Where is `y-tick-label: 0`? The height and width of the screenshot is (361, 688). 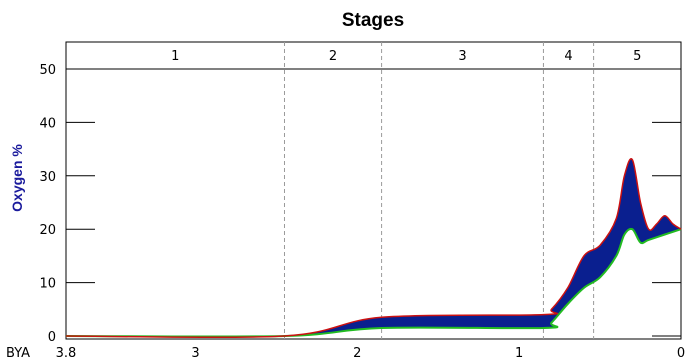 y-tick-label: 0 is located at coordinates (52, 337).